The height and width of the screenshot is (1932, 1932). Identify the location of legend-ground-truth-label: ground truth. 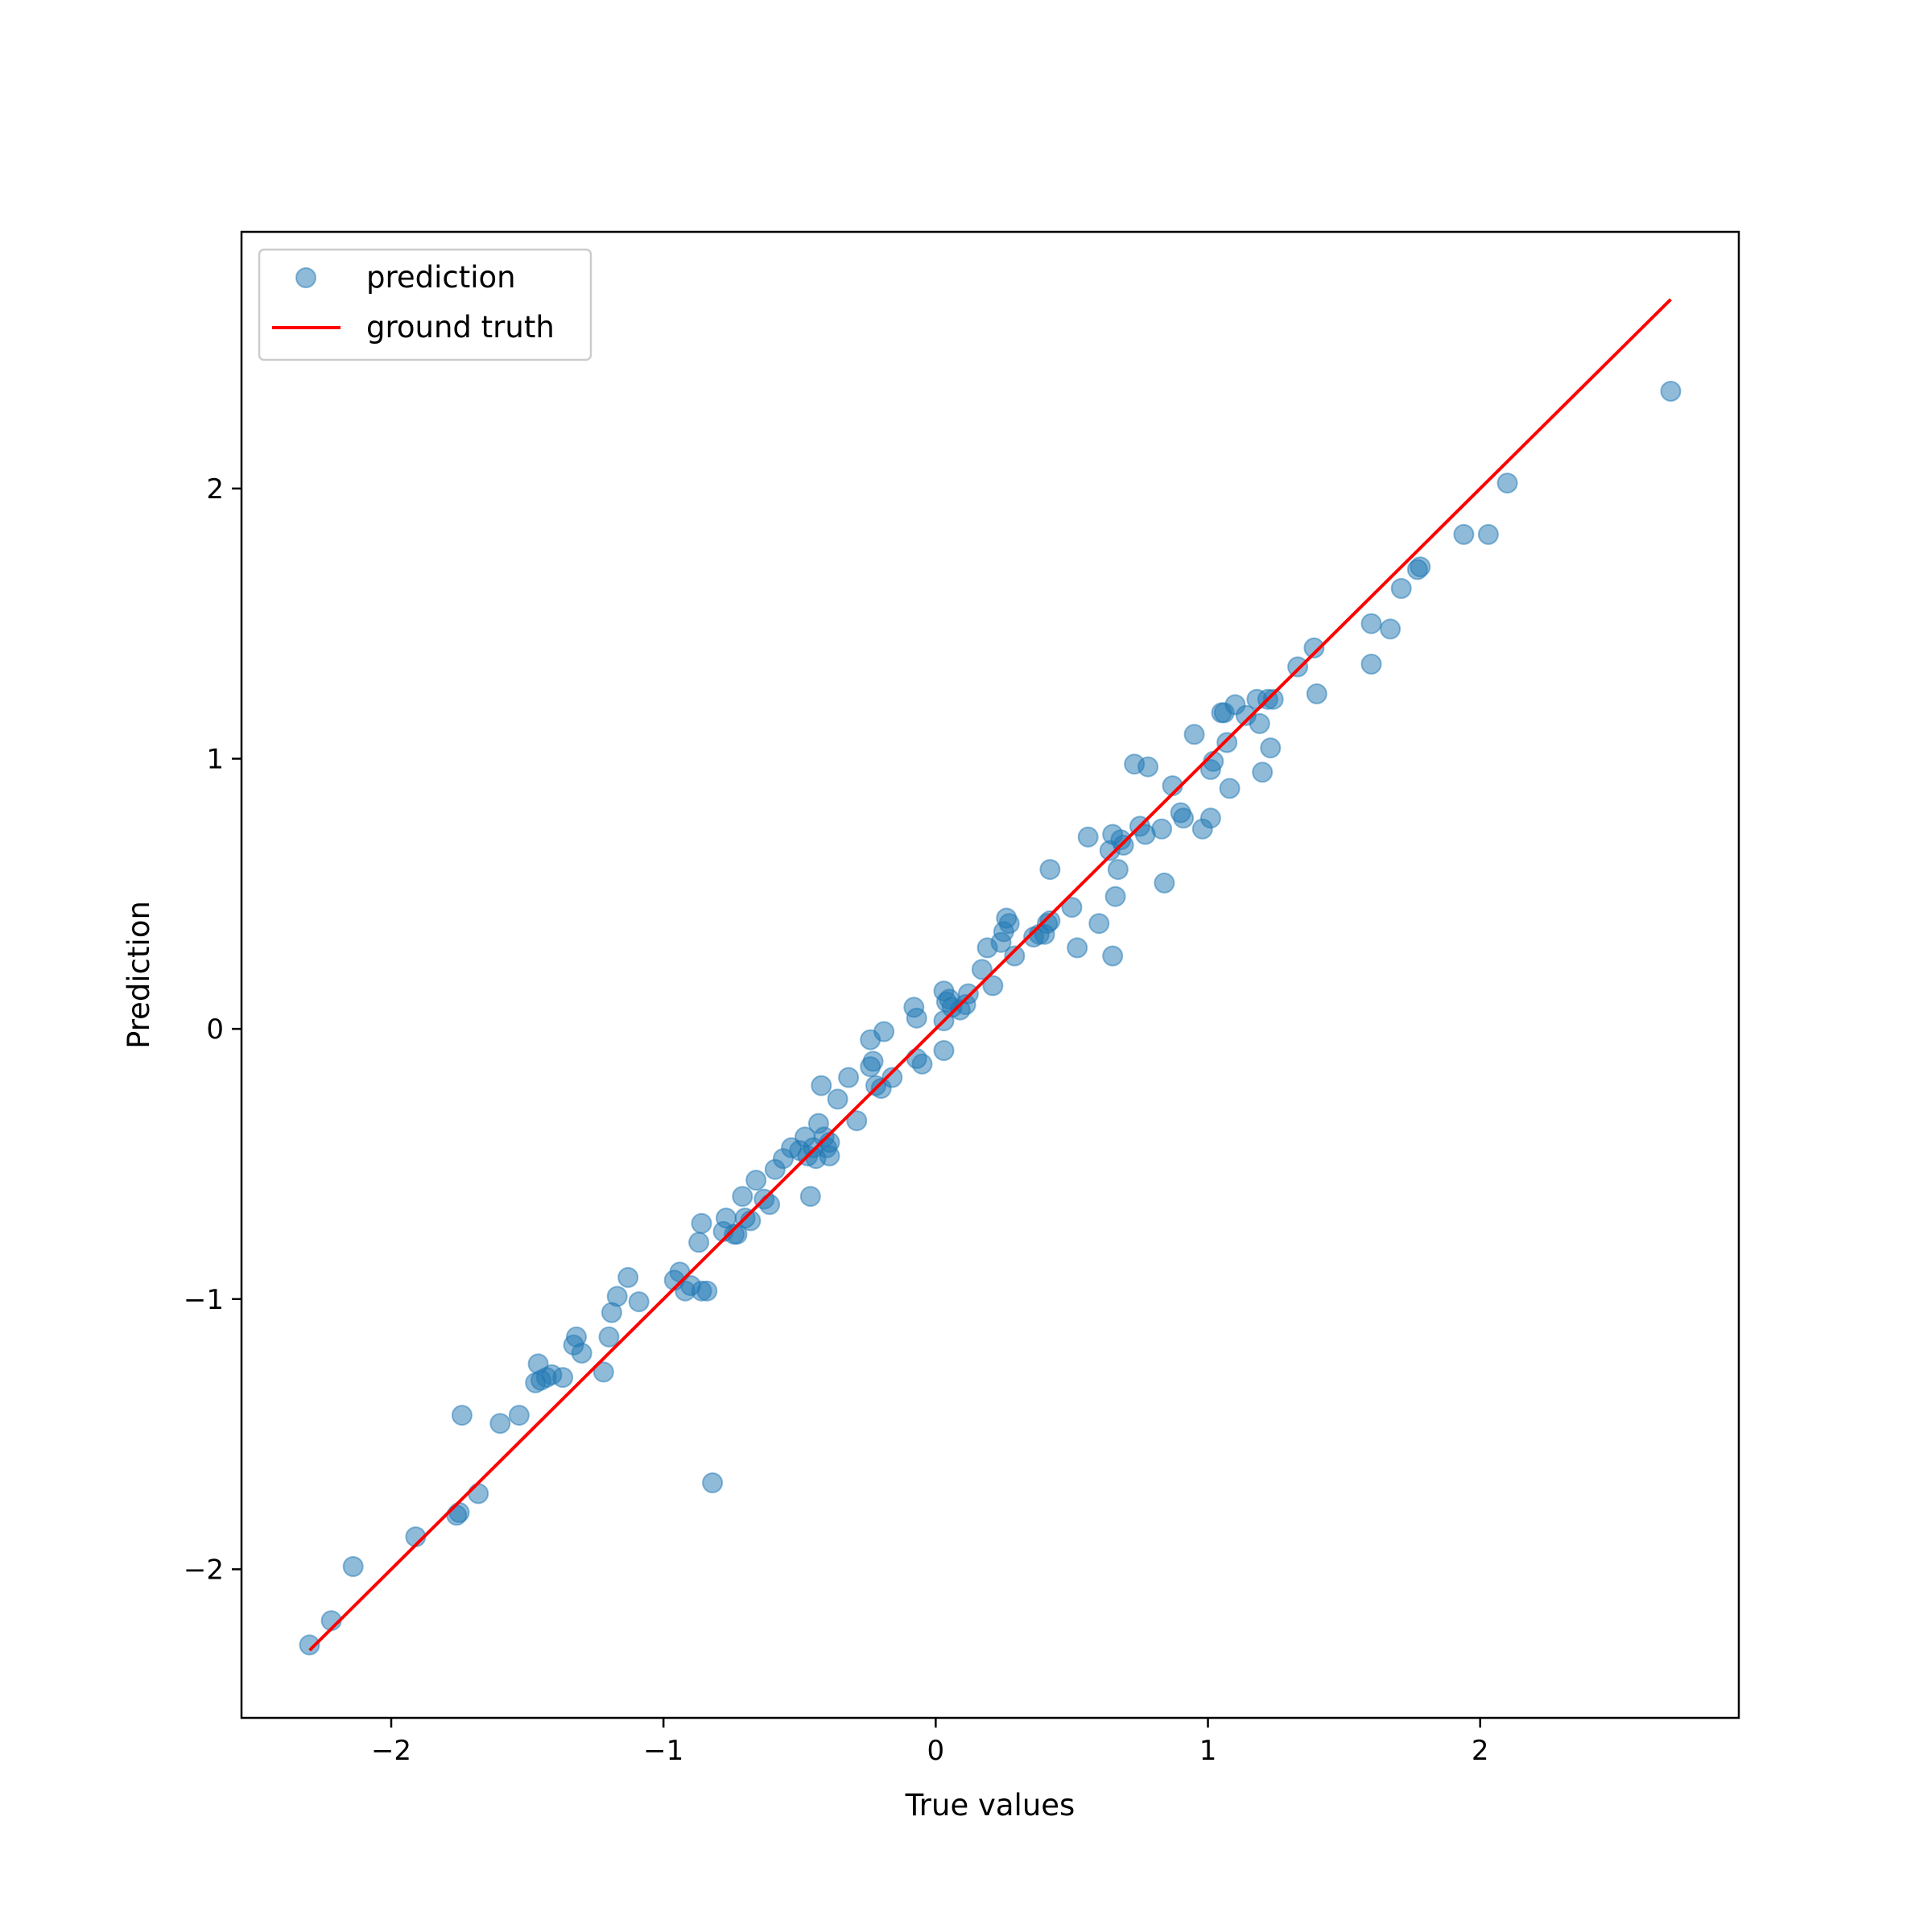
(460, 327).